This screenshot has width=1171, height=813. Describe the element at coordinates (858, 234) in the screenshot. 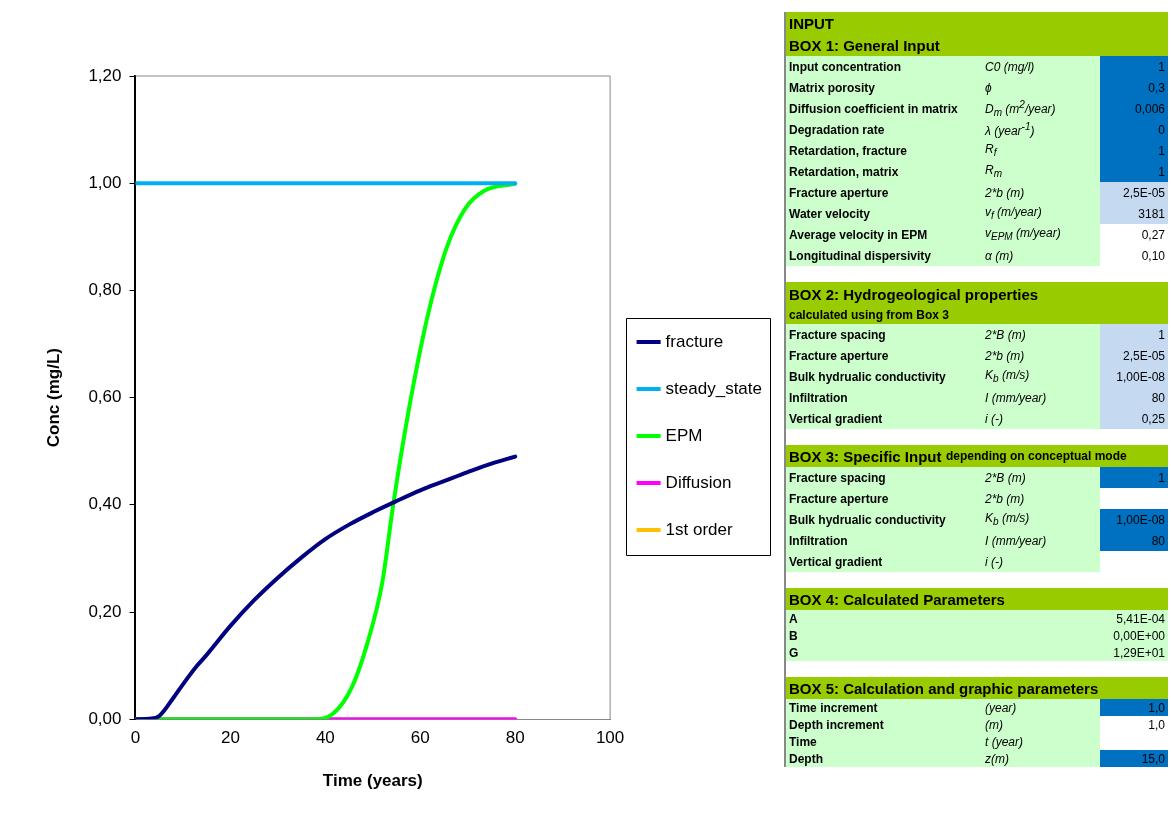

I see `text: Average velocity in EPM` at that location.